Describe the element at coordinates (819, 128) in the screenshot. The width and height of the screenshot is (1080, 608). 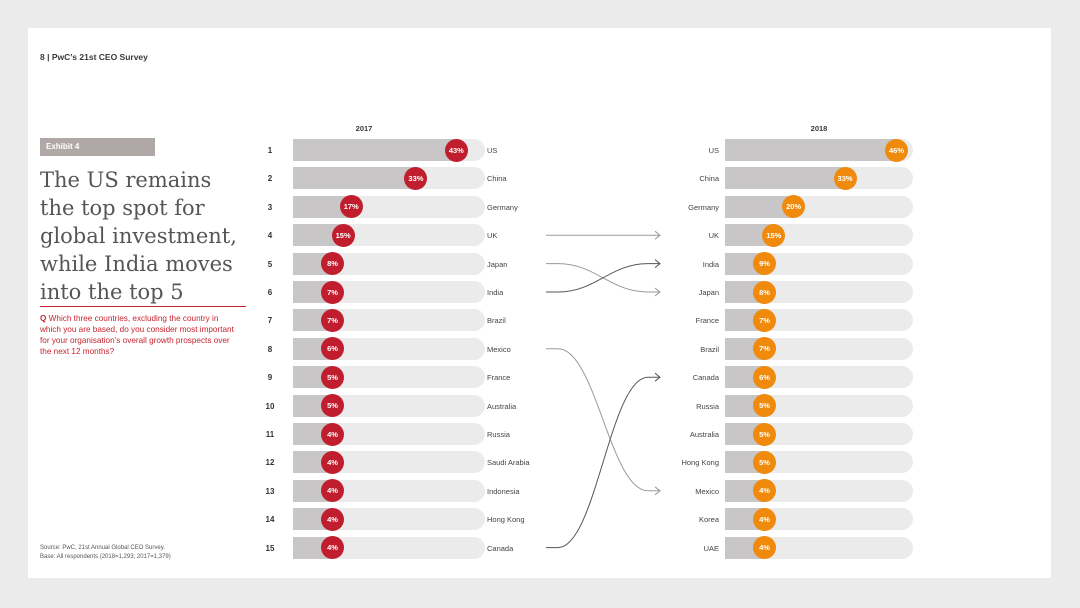
I see `year-2018-heading: 2018` at that location.